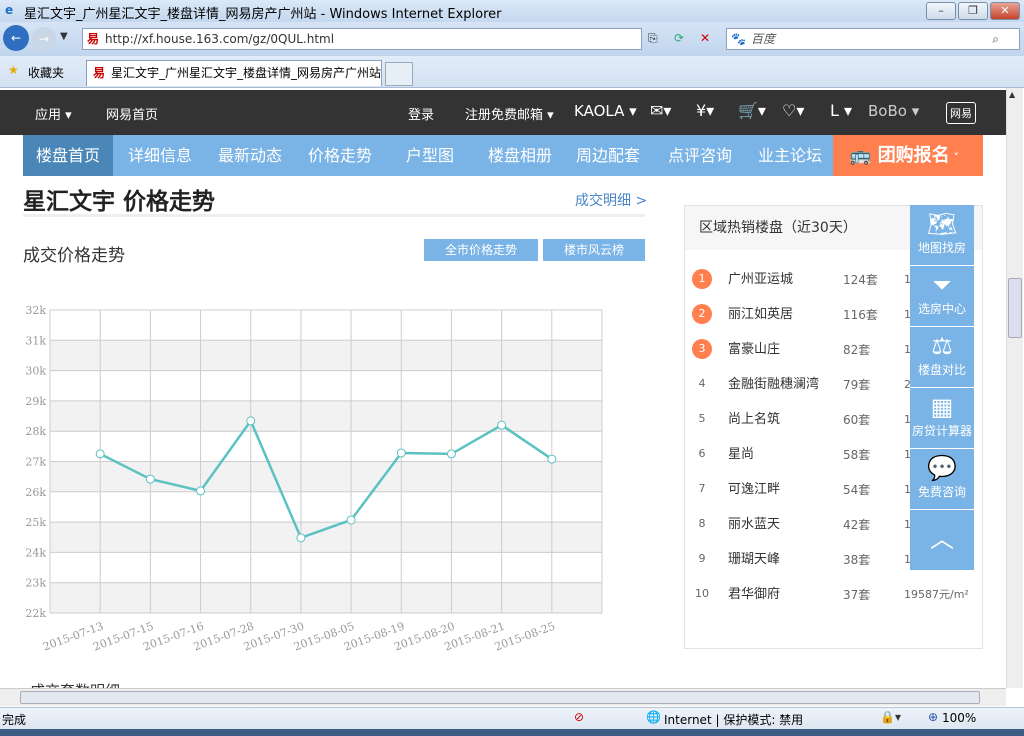  I want to click on float-chat-button: 💬 免费咨询, so click(942, 479).